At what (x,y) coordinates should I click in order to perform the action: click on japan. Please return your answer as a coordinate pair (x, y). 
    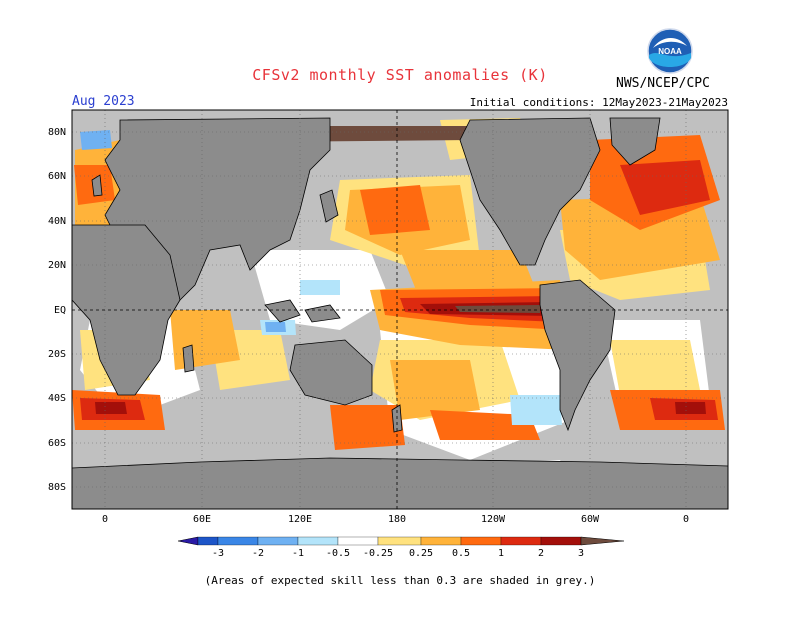
    Looking at the image, I should click on (329, 206).